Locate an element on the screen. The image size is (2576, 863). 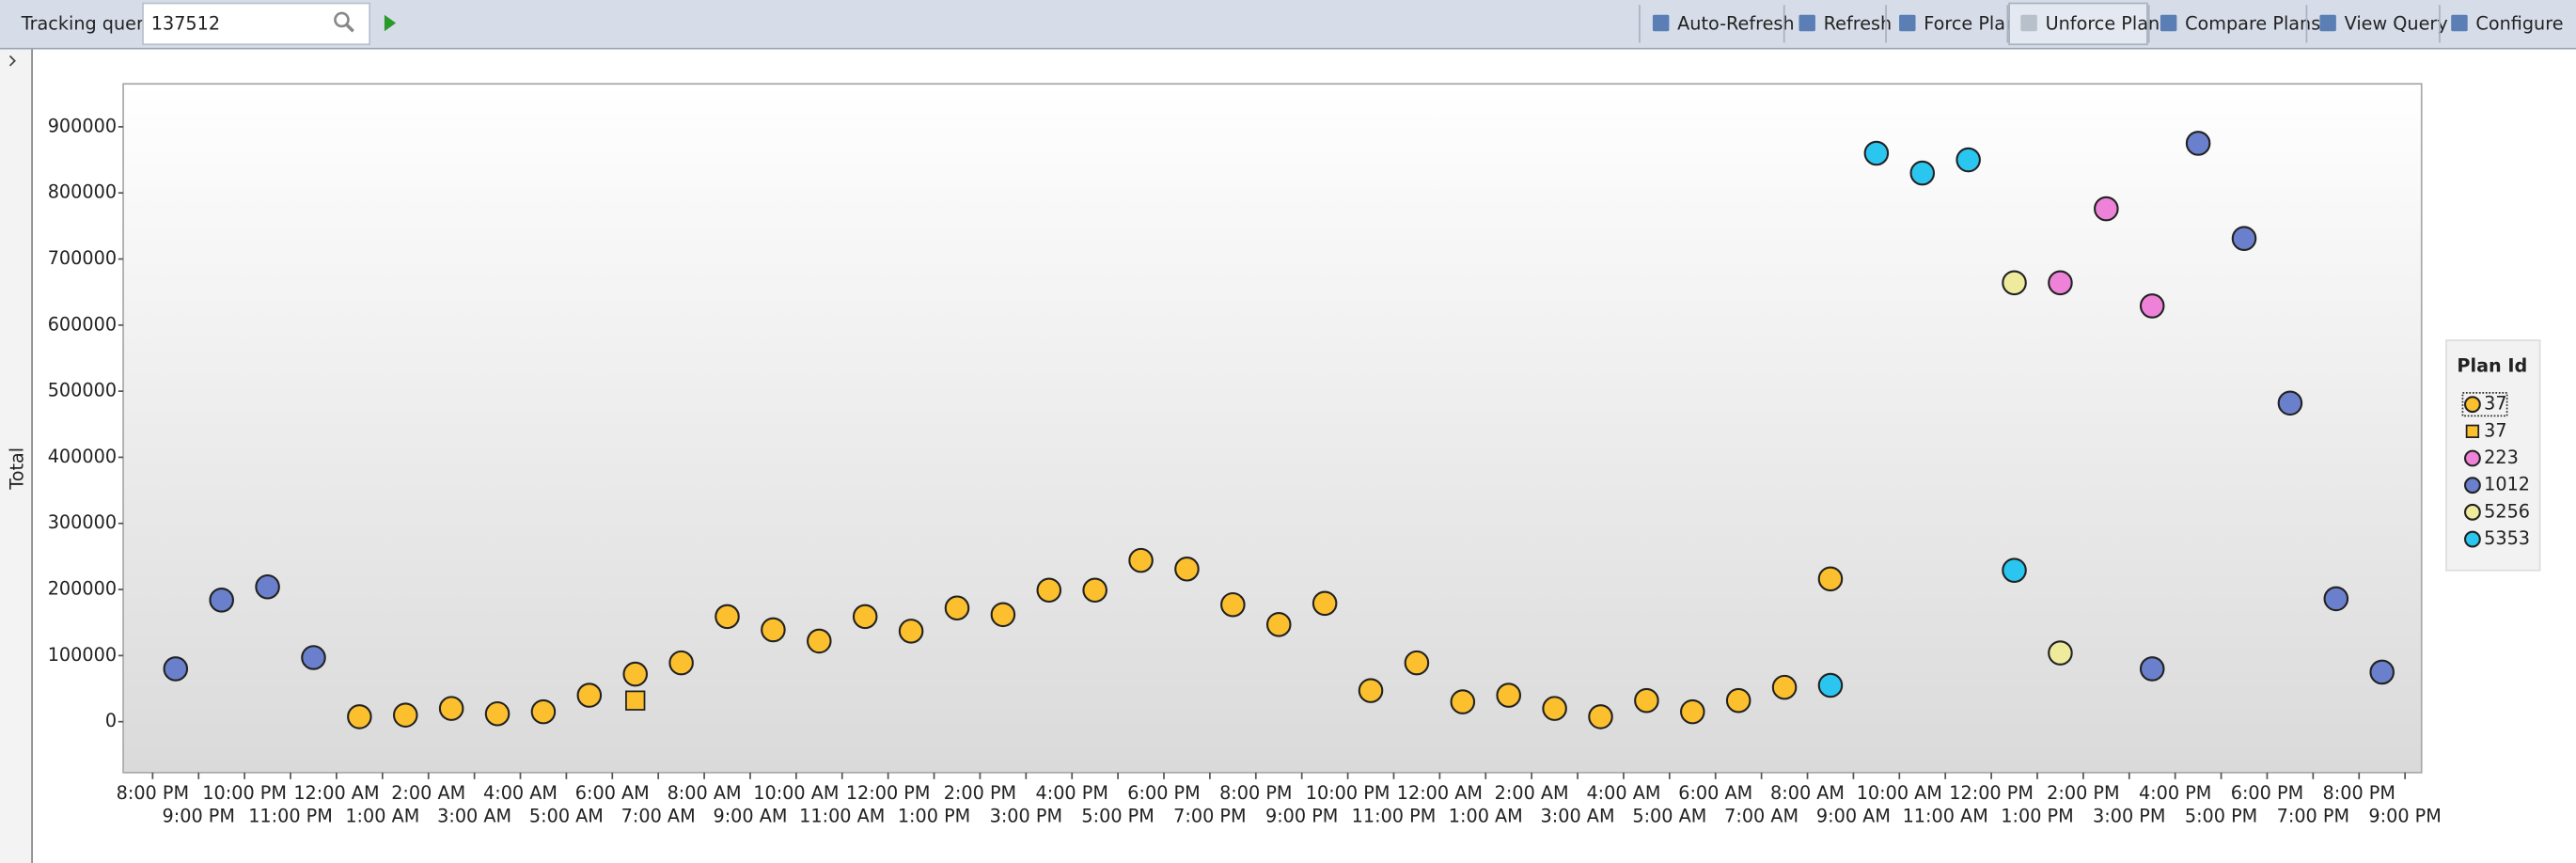
expand-button is located at coordinates (12, 61).